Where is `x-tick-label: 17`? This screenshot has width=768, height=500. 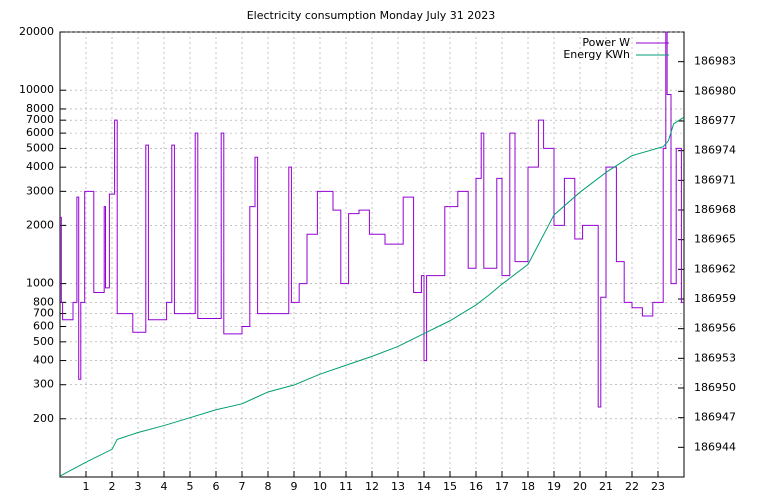
x-tick-label: 17 is located at coordinates (502, 486).